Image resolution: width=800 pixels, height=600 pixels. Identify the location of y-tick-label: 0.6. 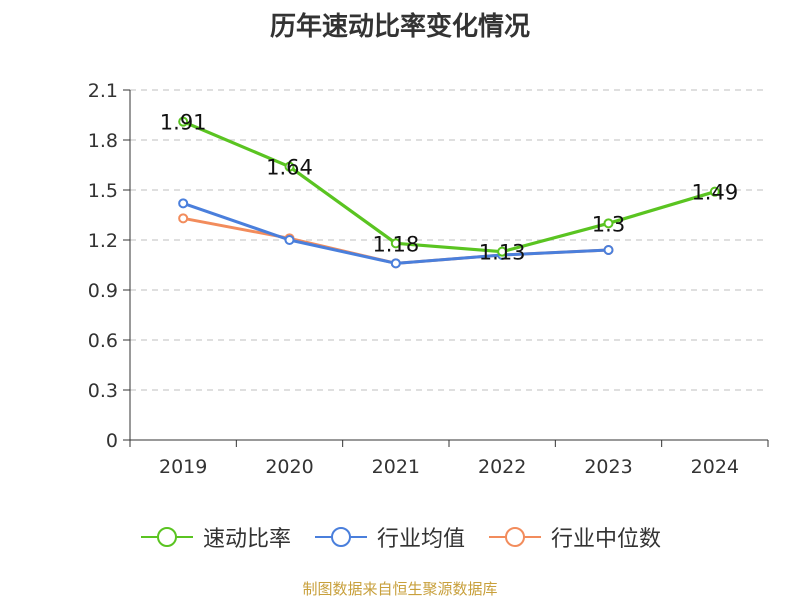
(103, 341).